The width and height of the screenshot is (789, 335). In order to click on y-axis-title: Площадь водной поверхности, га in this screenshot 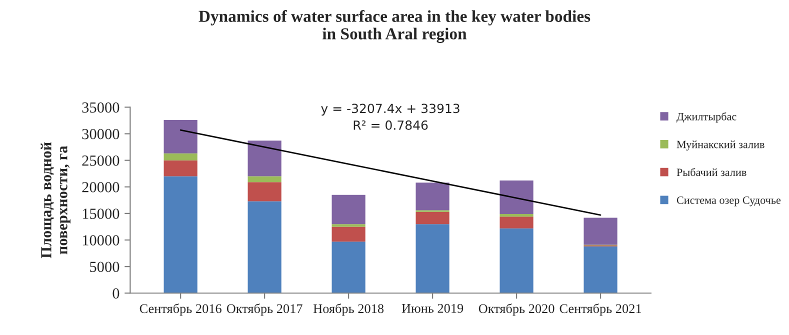, I will do `click(55, 200)`.